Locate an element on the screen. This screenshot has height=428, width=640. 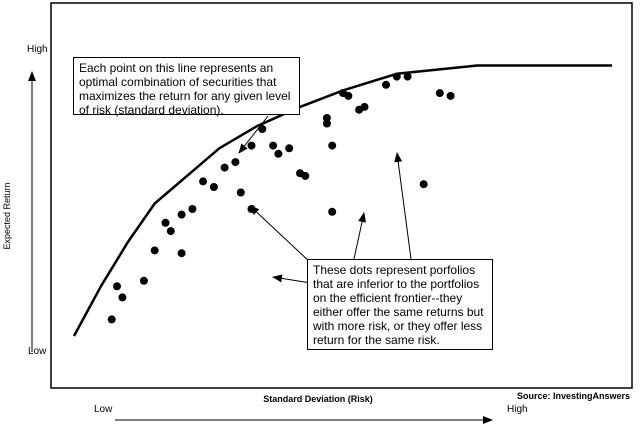
y-low-label: Low is located at coordinates (37, 351).